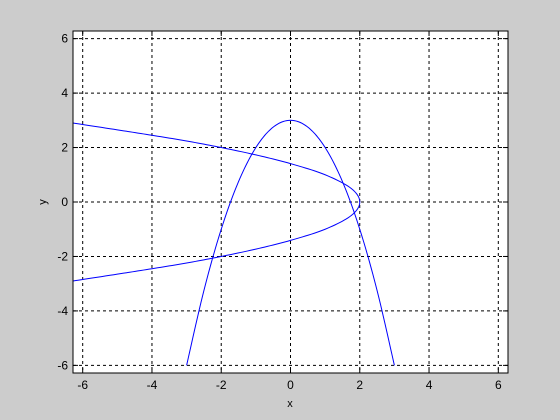 The image size is (560, 420). I want to click on x-tick-label: 0, so click(290, 385).